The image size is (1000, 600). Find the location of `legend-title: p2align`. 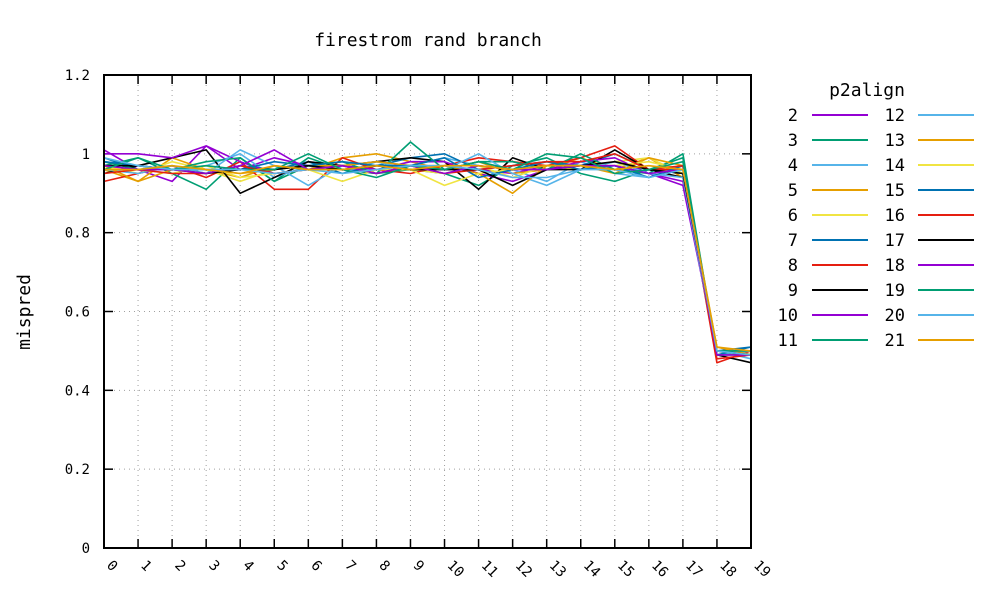

legend-title: p2align is located at coordinates (867, 90).